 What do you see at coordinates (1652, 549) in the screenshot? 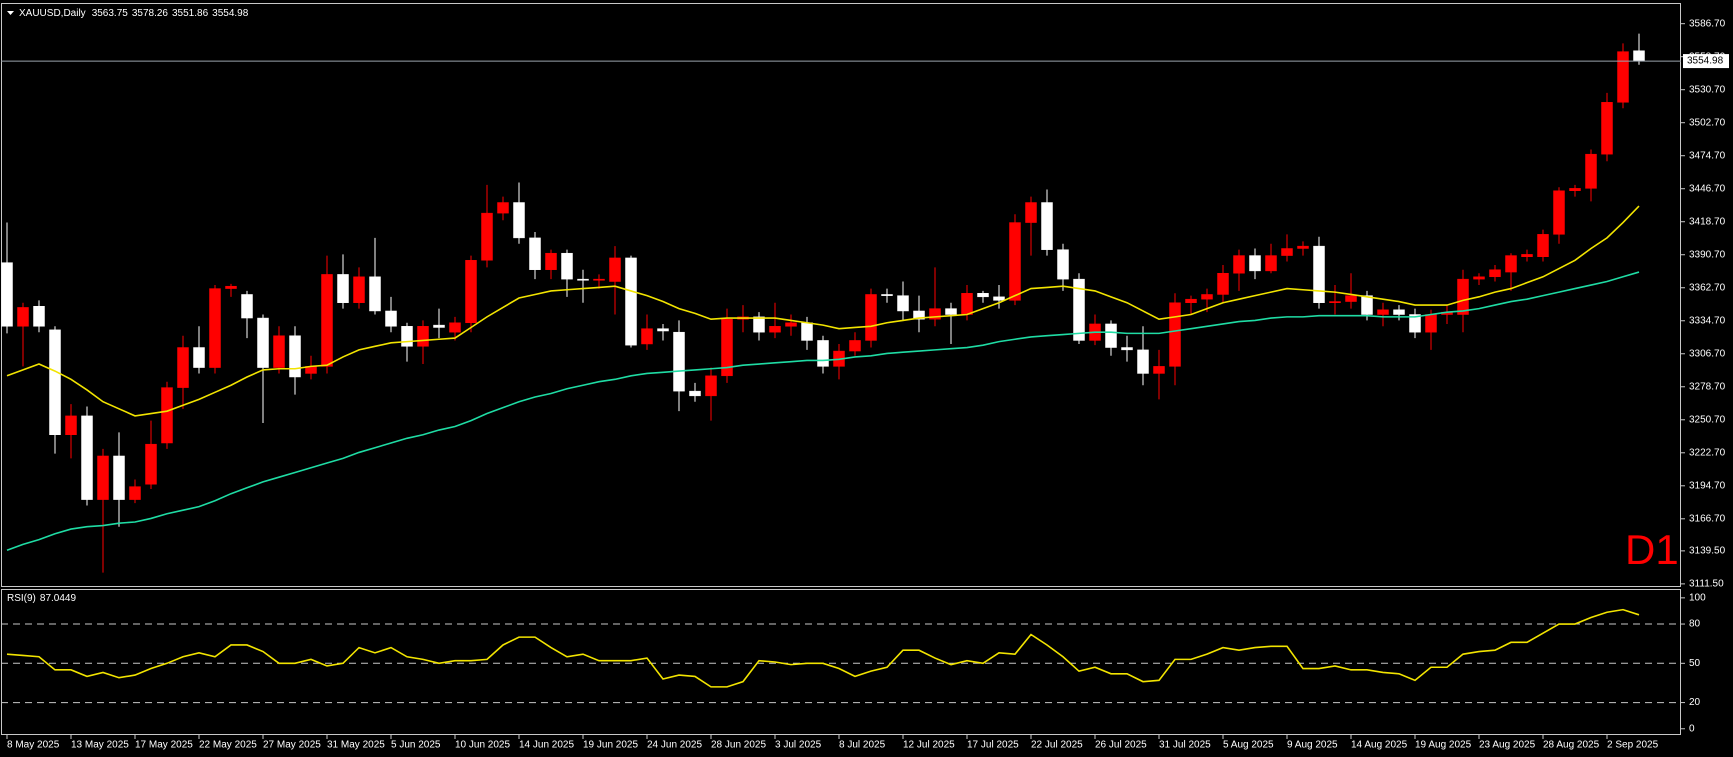
I see `timeframe-label: D1` at bounding box center [1652, 549].